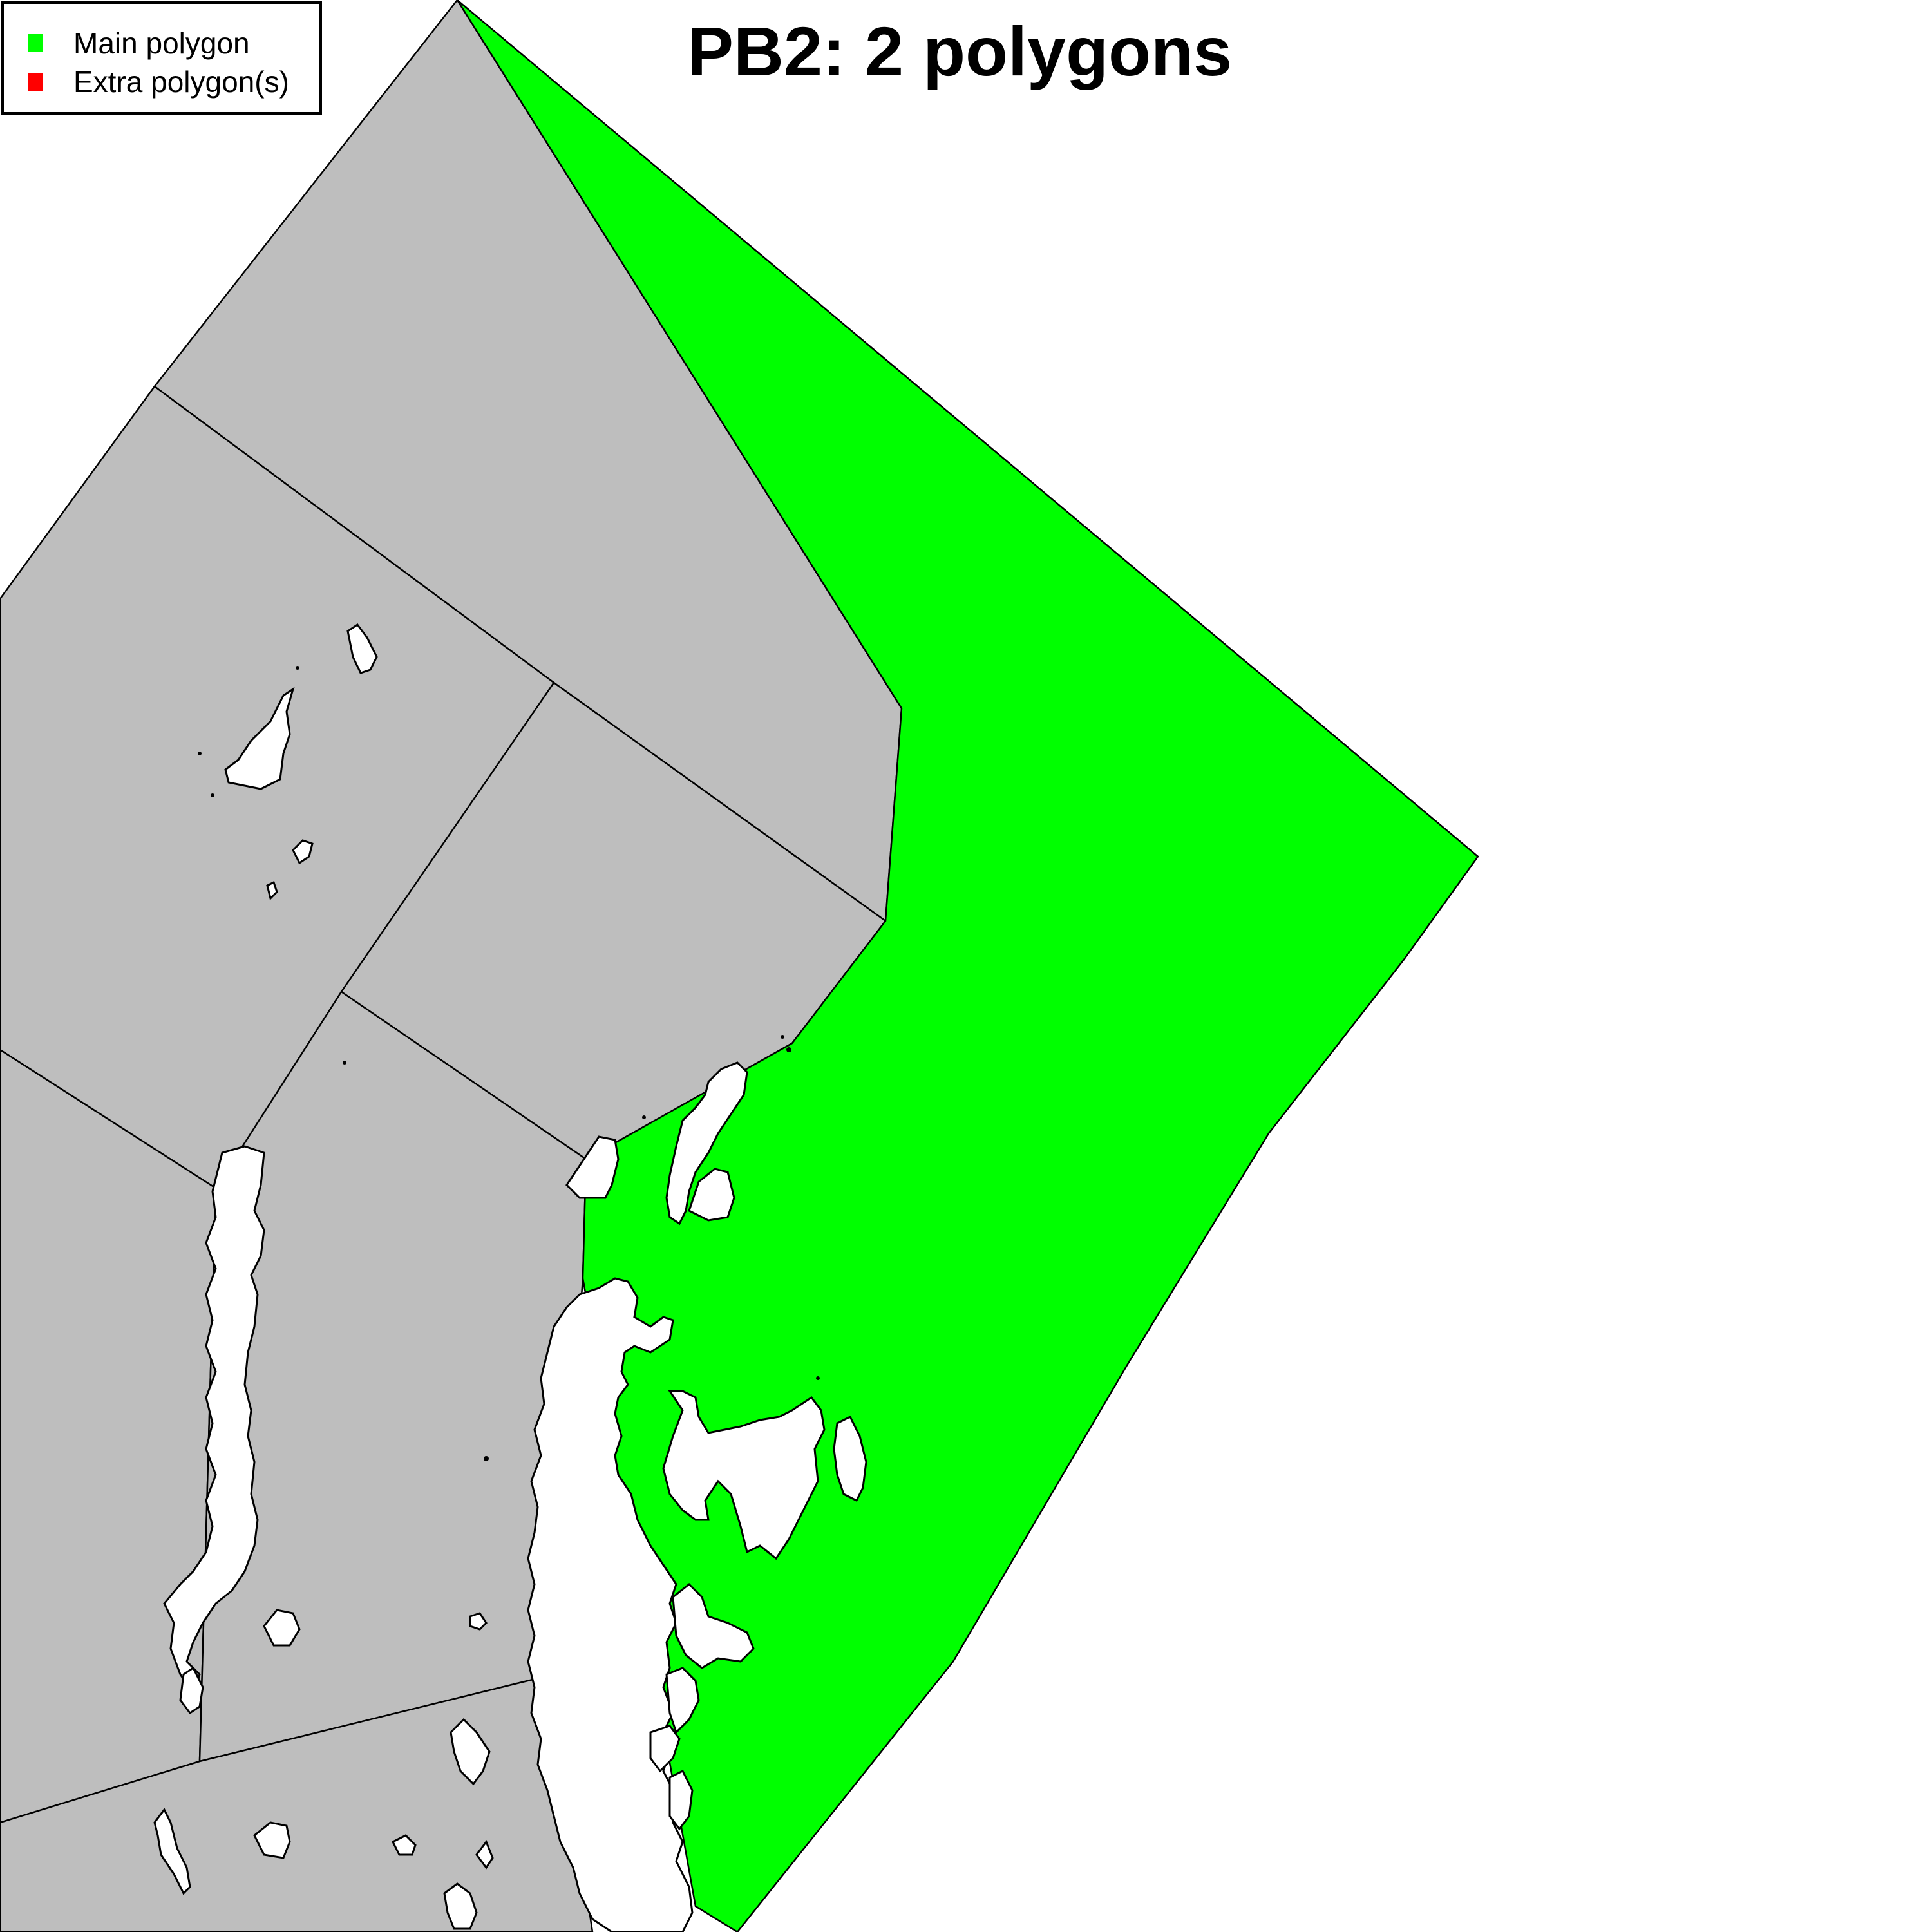 This screenshot has height=1932, width=1932. What do you see at coordinates (714, 1626) in the screenshot?
I see `land-coast-south` at bounding box center [714, 1626].